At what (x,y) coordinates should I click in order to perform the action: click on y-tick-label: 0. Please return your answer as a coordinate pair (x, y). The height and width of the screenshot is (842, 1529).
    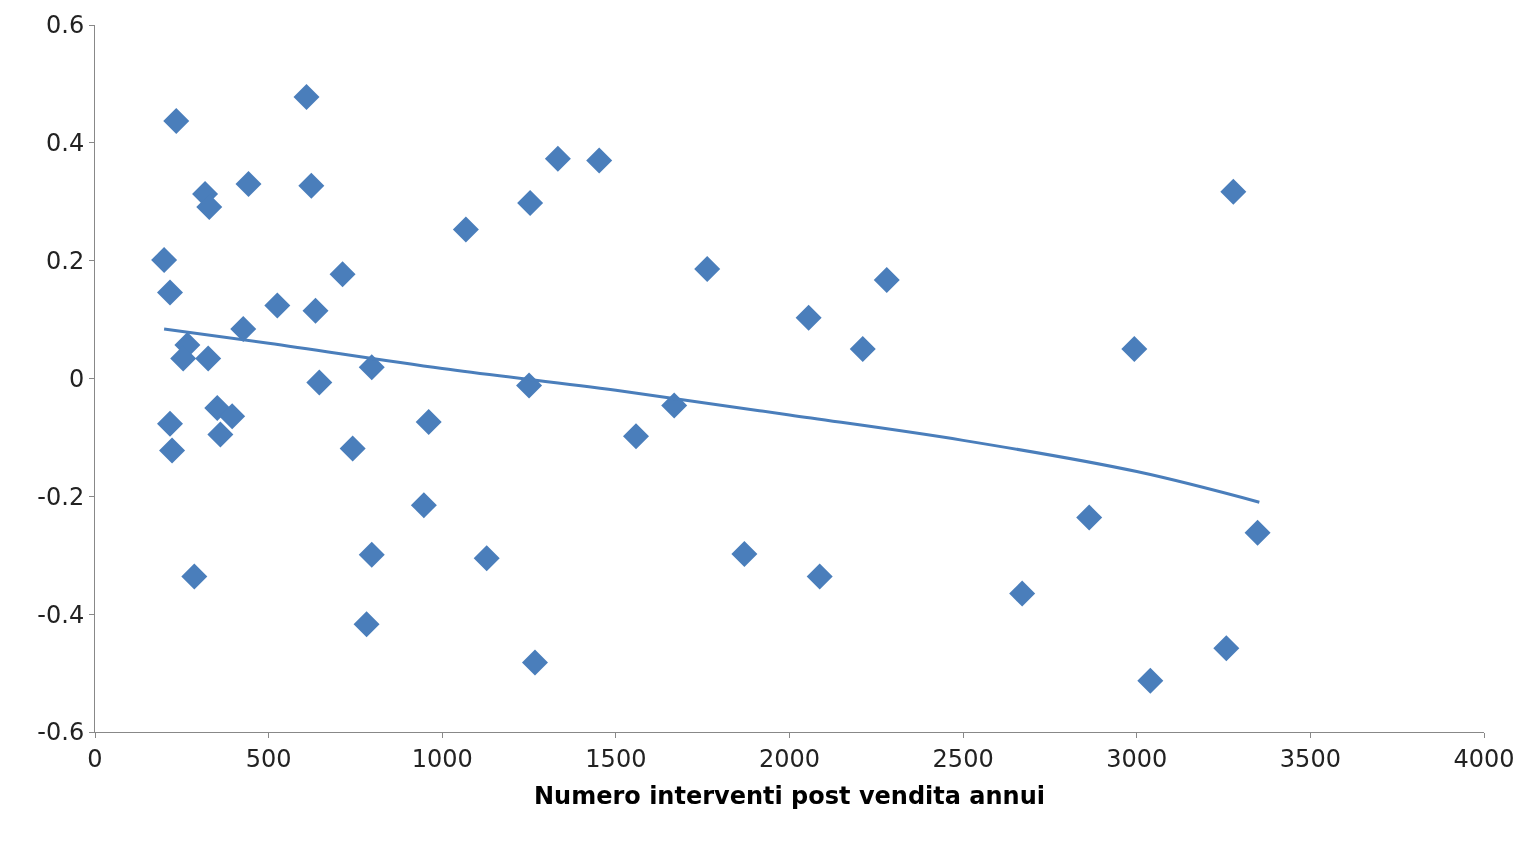
    Looking at the image, I should click on (76, 378).